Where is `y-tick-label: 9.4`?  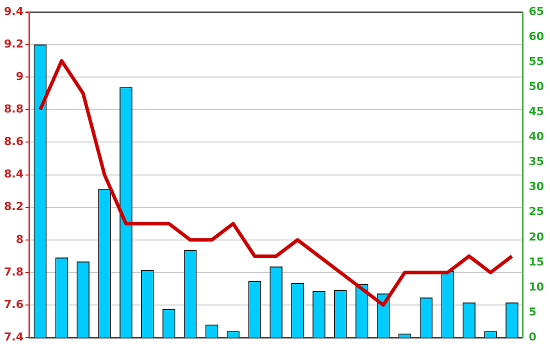
y-tick-label: 9.4 is located at coordinates (14, 11).